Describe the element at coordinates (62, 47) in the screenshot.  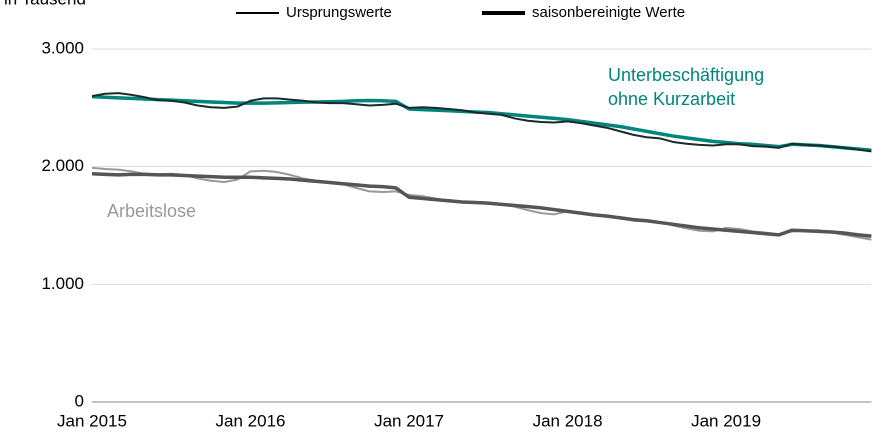
I see `y-tick-label: 3.000` at that location.